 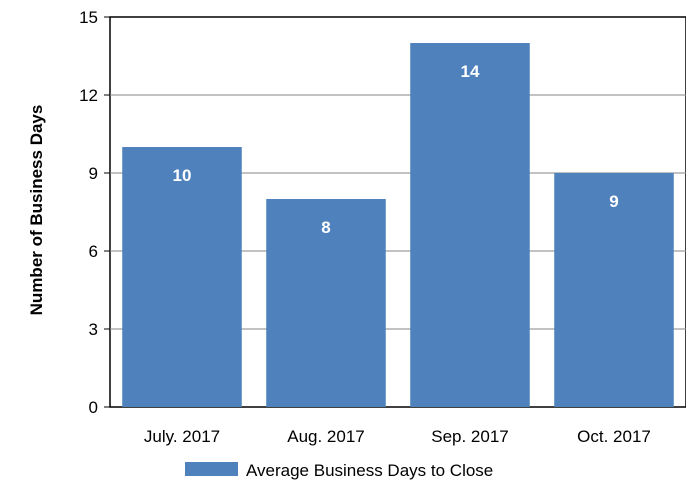 What do you see at coordinates (369, 470) in the screenshot?
I see `legend-label: Average Business Days to Close` at bounding box center [369, 470].